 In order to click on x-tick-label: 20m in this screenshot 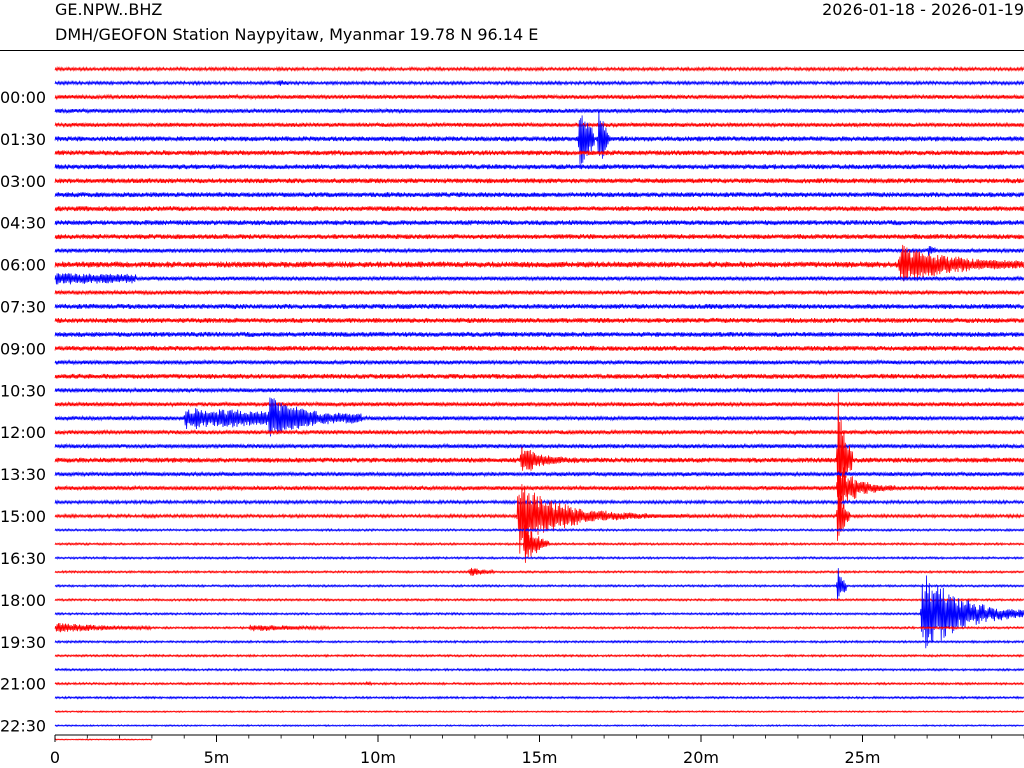, I will do `click(701, 757)`.